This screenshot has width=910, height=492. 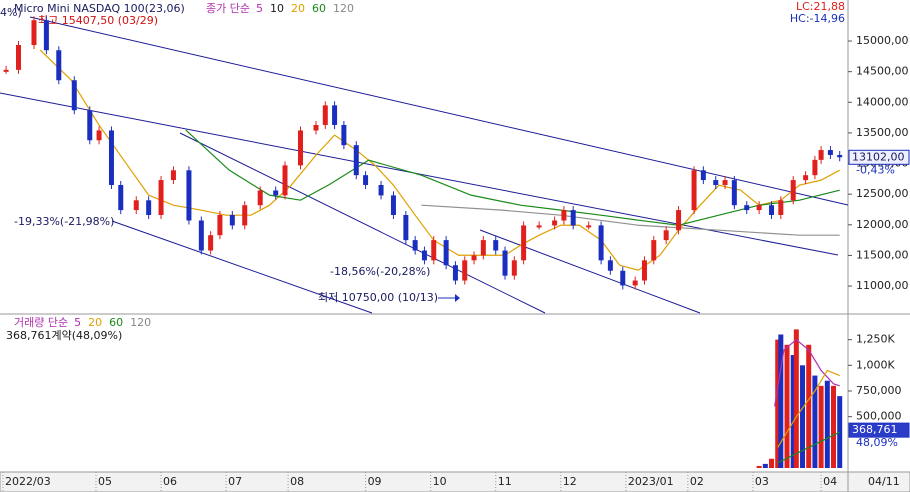 What do you see at coordinates (440, 481) in the screenshot?
I see `x-tick-label: 10` at bounding box center [440, 481].